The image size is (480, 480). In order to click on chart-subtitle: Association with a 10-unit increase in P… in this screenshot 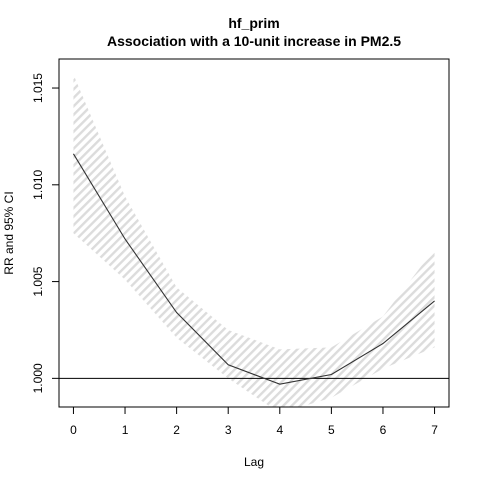, I will do `click(254, 41)`.